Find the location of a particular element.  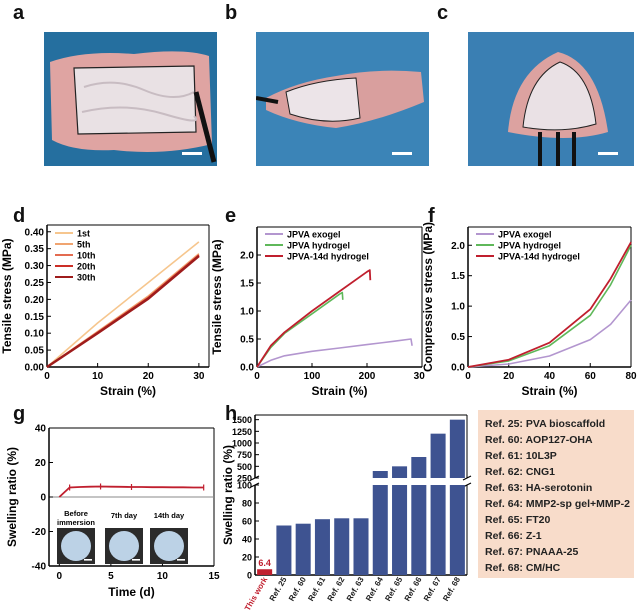

reference-item: Ref. 66: Z-1 is located at coordinates (513, 536).